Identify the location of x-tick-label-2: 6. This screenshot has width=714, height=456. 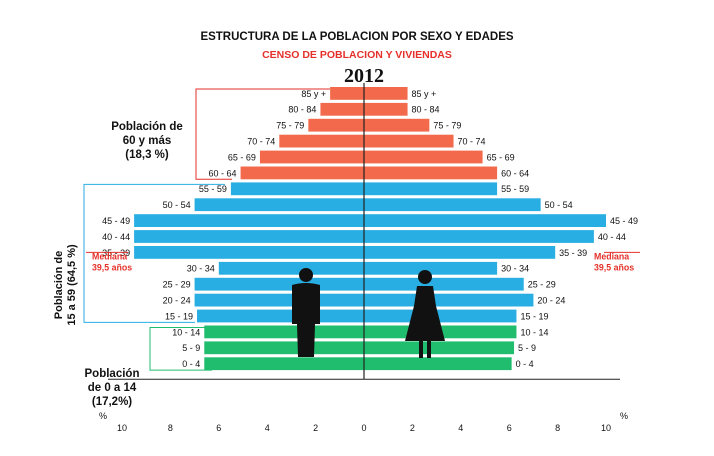
(218, 428).